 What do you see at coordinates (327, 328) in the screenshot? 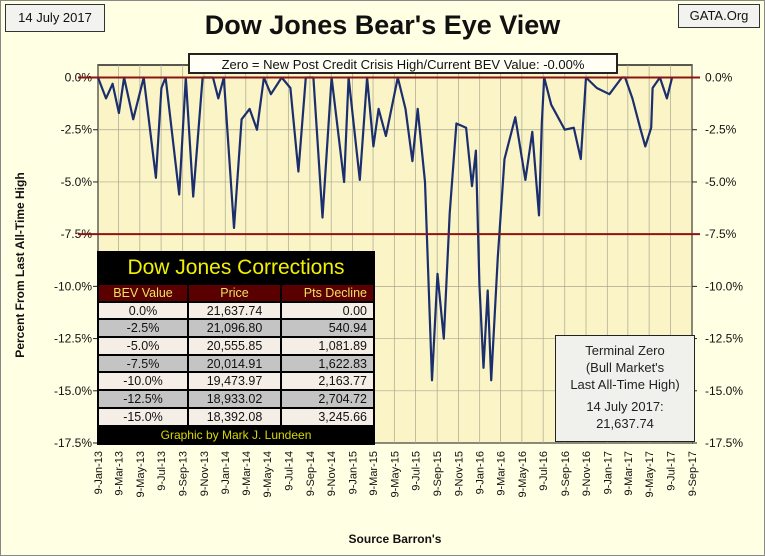
I see `table-cell: 540.94` at bounding box center [327, 328].